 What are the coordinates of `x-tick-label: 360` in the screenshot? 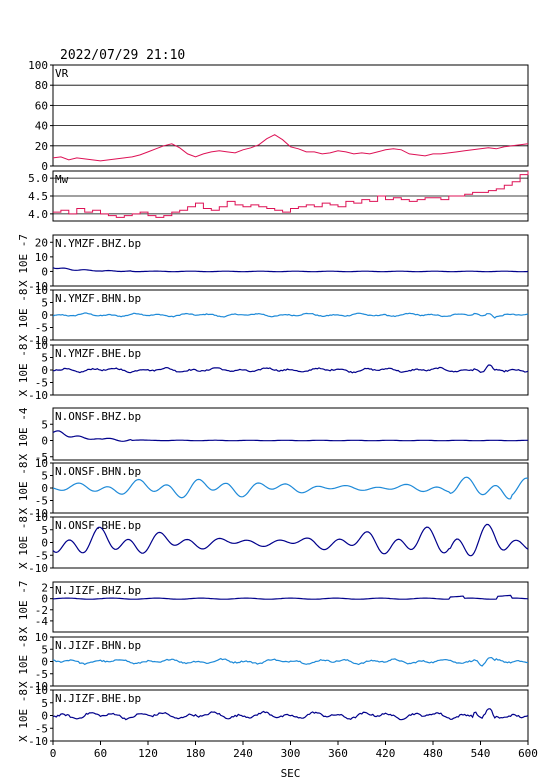 It's located at (338, 753).